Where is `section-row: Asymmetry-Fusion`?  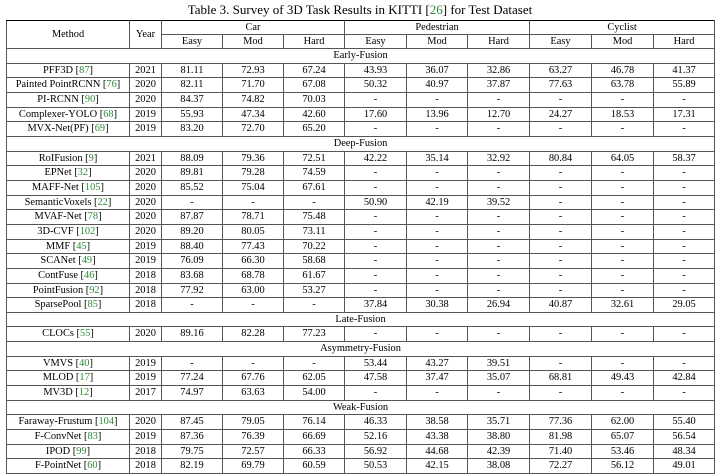
section-row: Asymmetry-Fusion is located at coordinates (360, 349).